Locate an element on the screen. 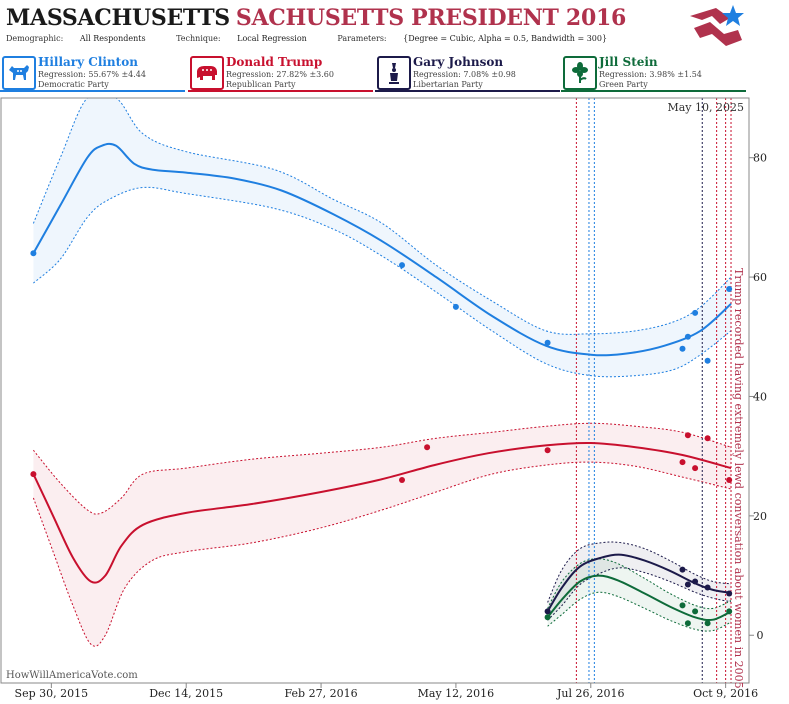 Image resolution: width=789 pixels, height=704 pixels. page-title: MASSACHUSETTS SACHUSETTS PRESIDENT 2016 is located at coordinates (316, 18).